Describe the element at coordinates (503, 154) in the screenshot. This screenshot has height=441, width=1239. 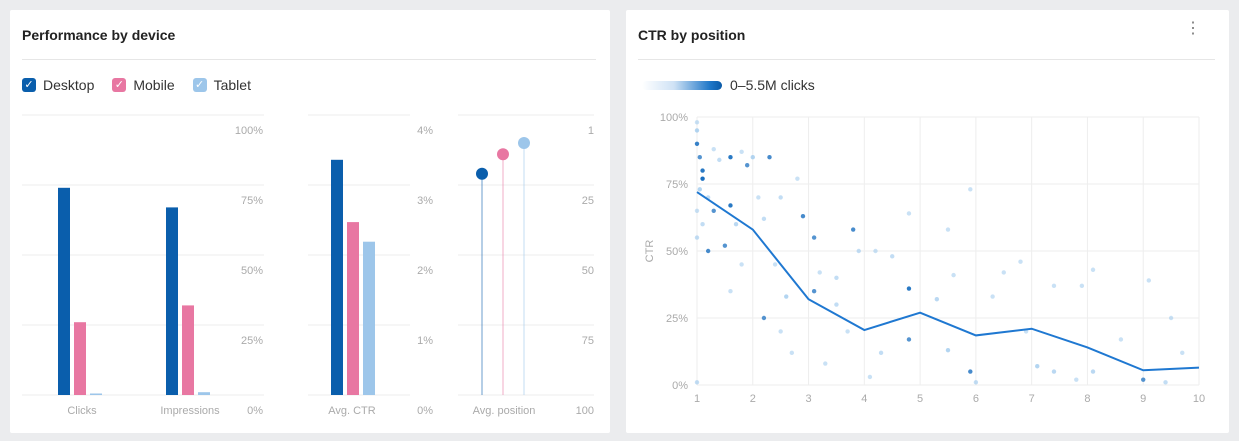
I see `lollipop-dot-mobile` at that location.